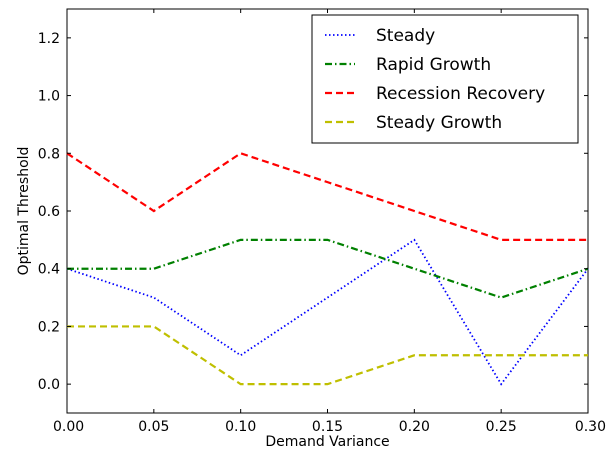  What do you see at coordinates (240, 427) in the screenshot?
I see `x-tick-label: 0.10` at bounding box center [240, 427].